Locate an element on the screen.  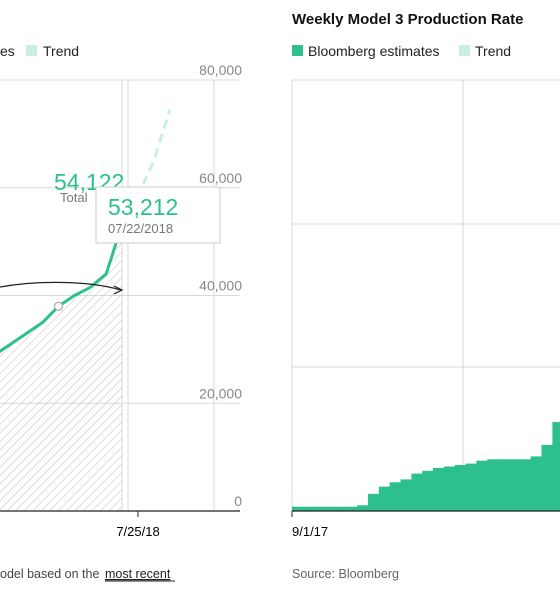
tooltip-value: 53,212 is located at coordinates (143, 207).